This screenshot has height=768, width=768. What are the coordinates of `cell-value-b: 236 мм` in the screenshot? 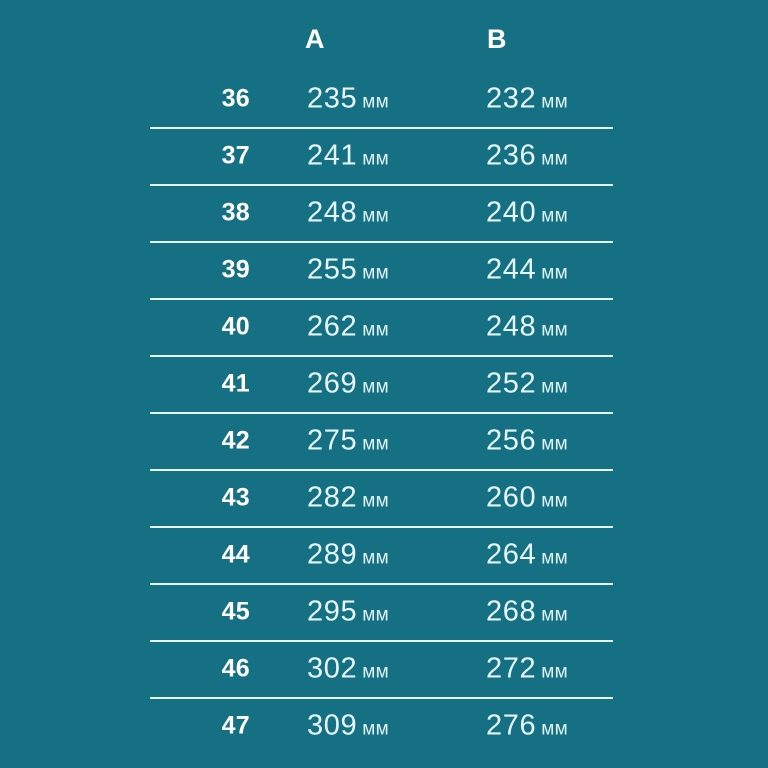 It's located at (527, 155).